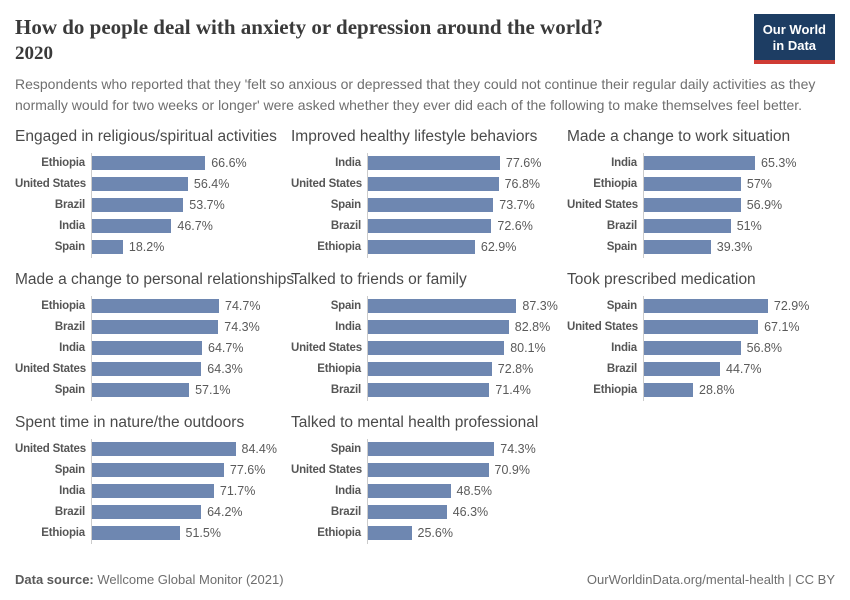 The height and width of the screenshot is (600, 850). Describe the element at coordinates (734, 247) in the screenshot. I see `value-label: 39.3%` at that location.